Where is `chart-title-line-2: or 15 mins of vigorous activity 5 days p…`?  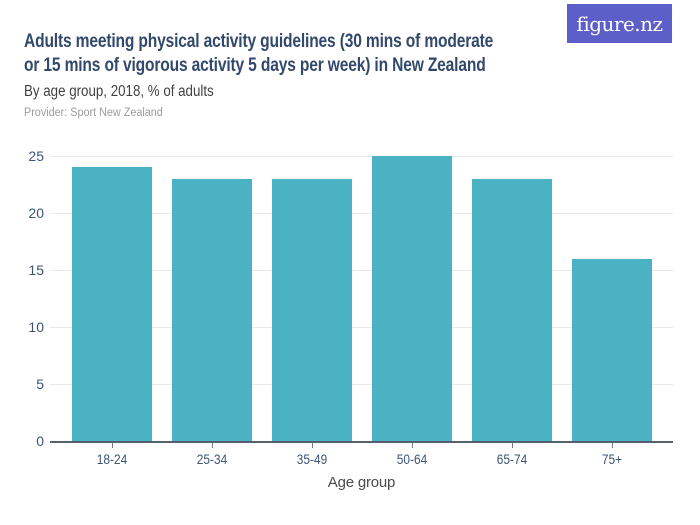 chart-title-line-2: or 15 mins of vigorous activity 5 days p… is located at coordinates (255, 65).